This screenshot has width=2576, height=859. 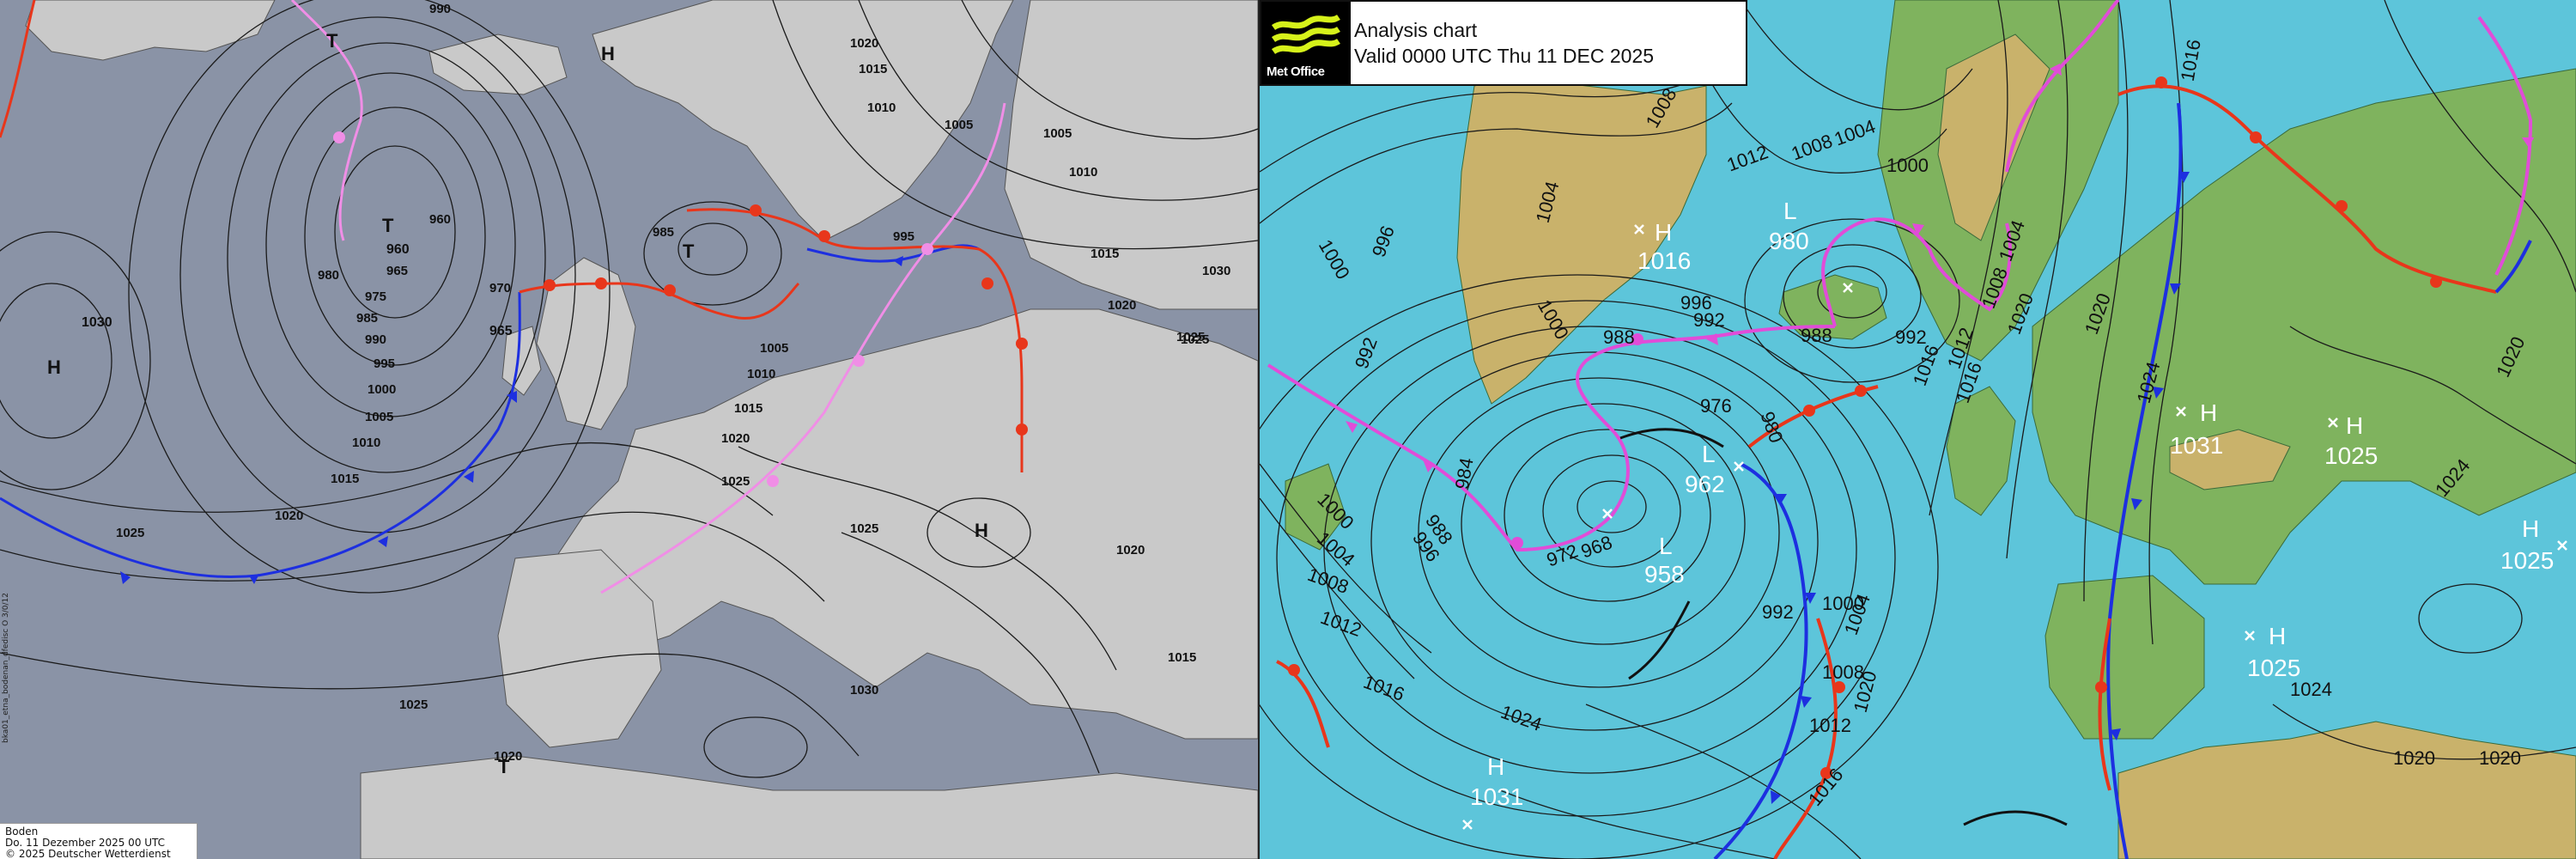 I want to click on isobar-label: 1010, so click(x=761, y=374).